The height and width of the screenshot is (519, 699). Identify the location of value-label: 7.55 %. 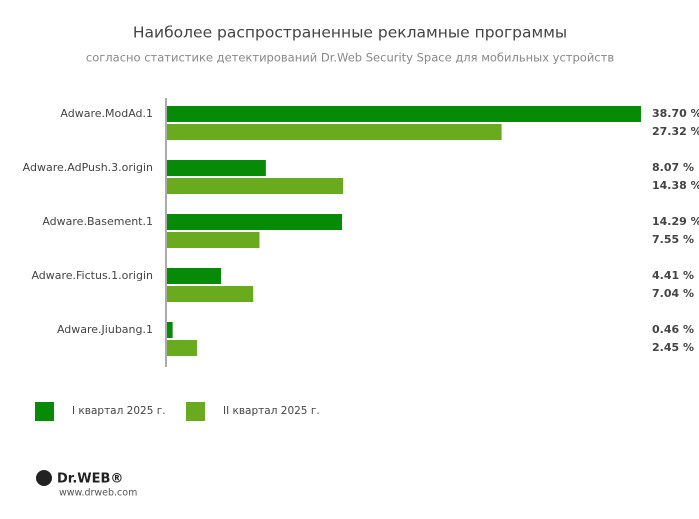
(673, 239).